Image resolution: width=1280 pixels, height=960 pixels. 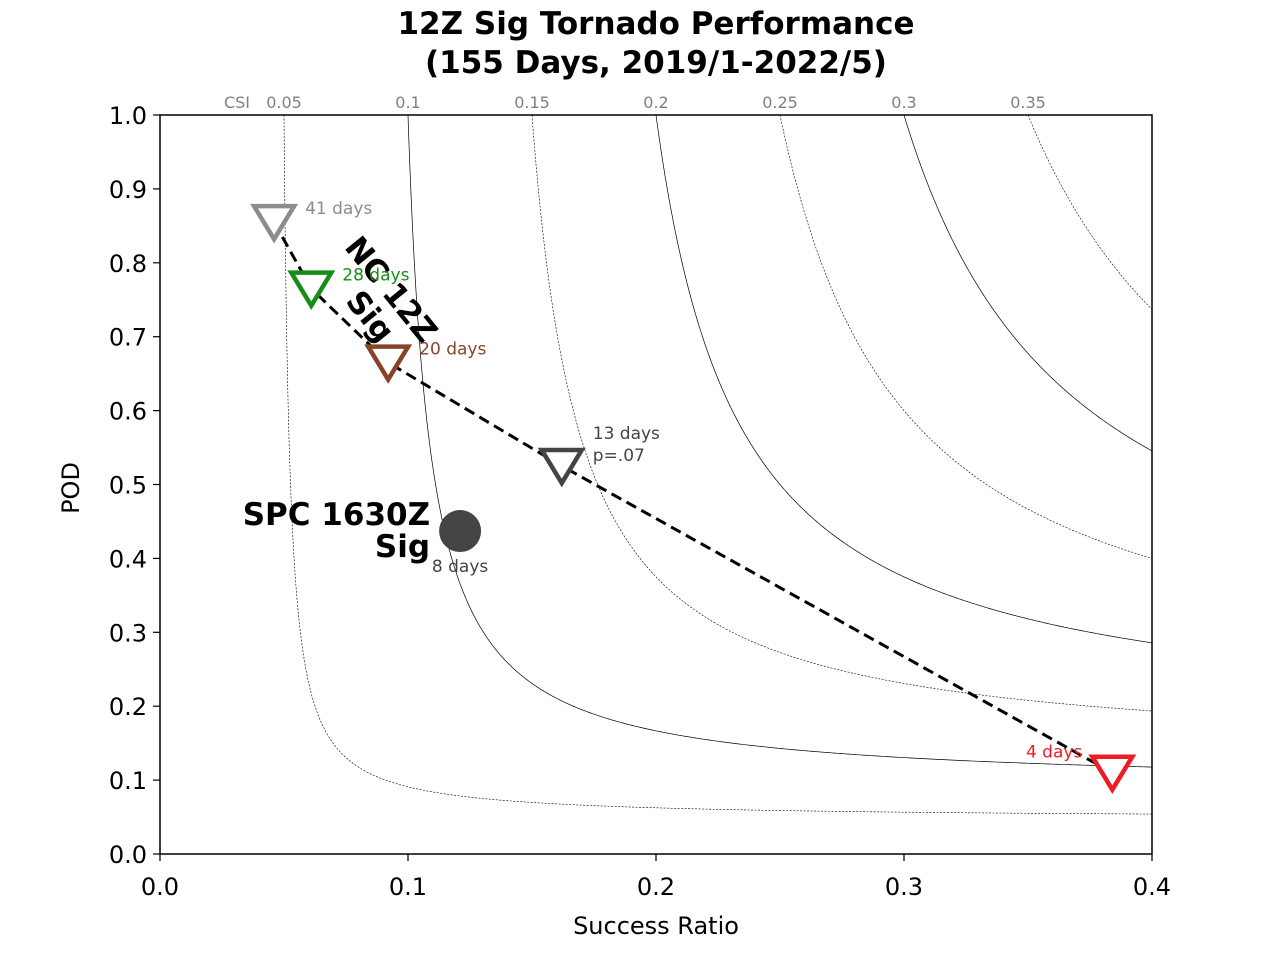 What do you see at coordinates (237, 102) in the screenshot?
I see `csi-prefix-label: CSI` at bounding box center [237, 102].